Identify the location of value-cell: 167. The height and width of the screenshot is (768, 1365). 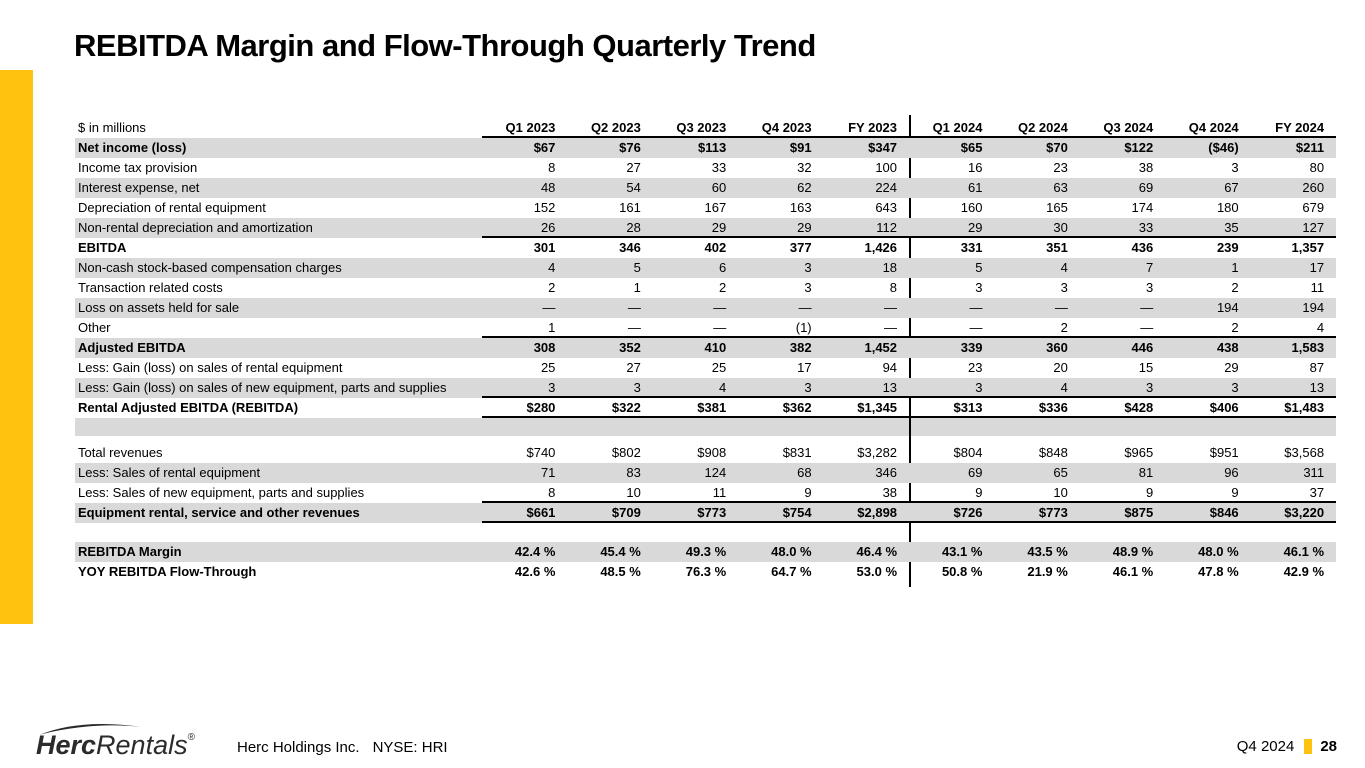
(715, 207).